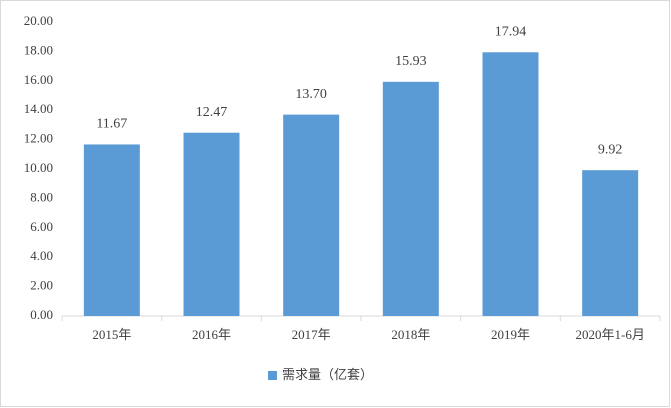 Image resolution: width=671 pixels, height=408 pixels. I want to click on legend-swatch, so click(272, 375).